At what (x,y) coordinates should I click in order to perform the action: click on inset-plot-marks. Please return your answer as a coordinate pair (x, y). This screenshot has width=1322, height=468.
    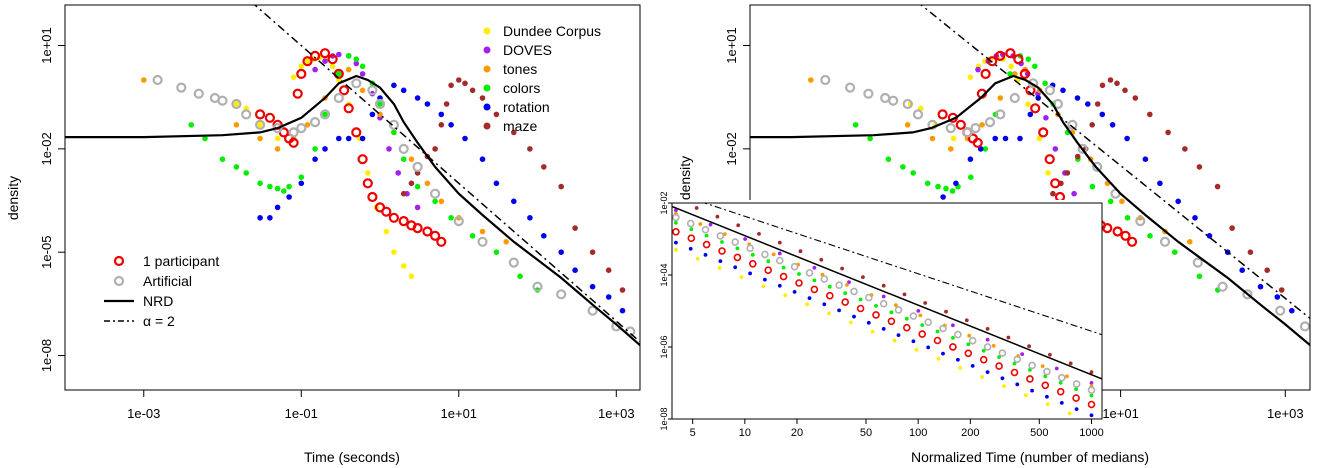
    Looking at the image, I should click on (887, 310).